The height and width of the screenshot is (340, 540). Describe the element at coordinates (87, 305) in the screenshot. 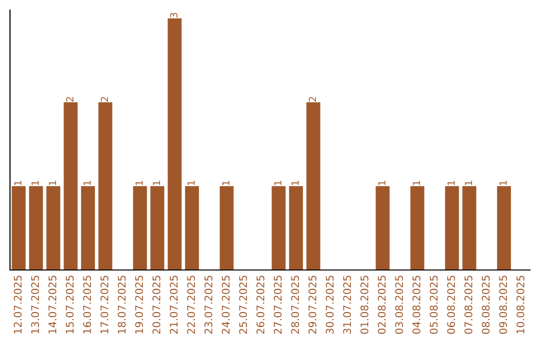

I see `x-tick-label: 16.07.2025` at that location.